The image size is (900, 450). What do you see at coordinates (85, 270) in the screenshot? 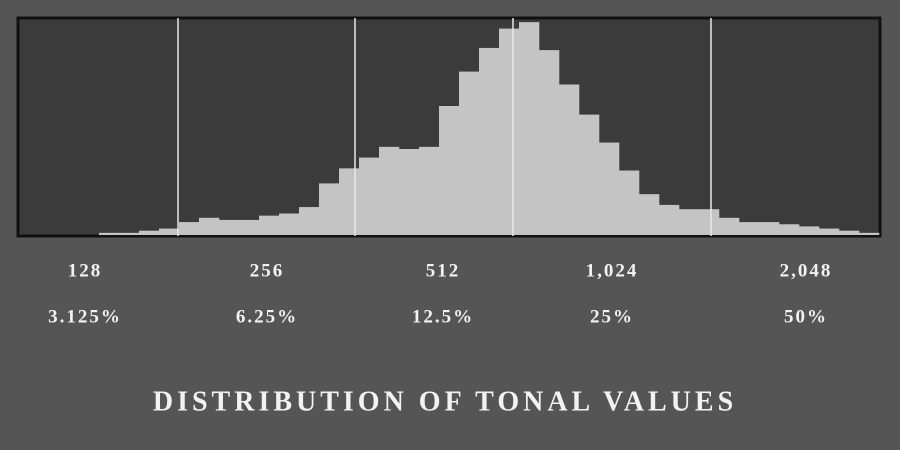
I see `zone-label: 128` at bounding box center [85, 270].